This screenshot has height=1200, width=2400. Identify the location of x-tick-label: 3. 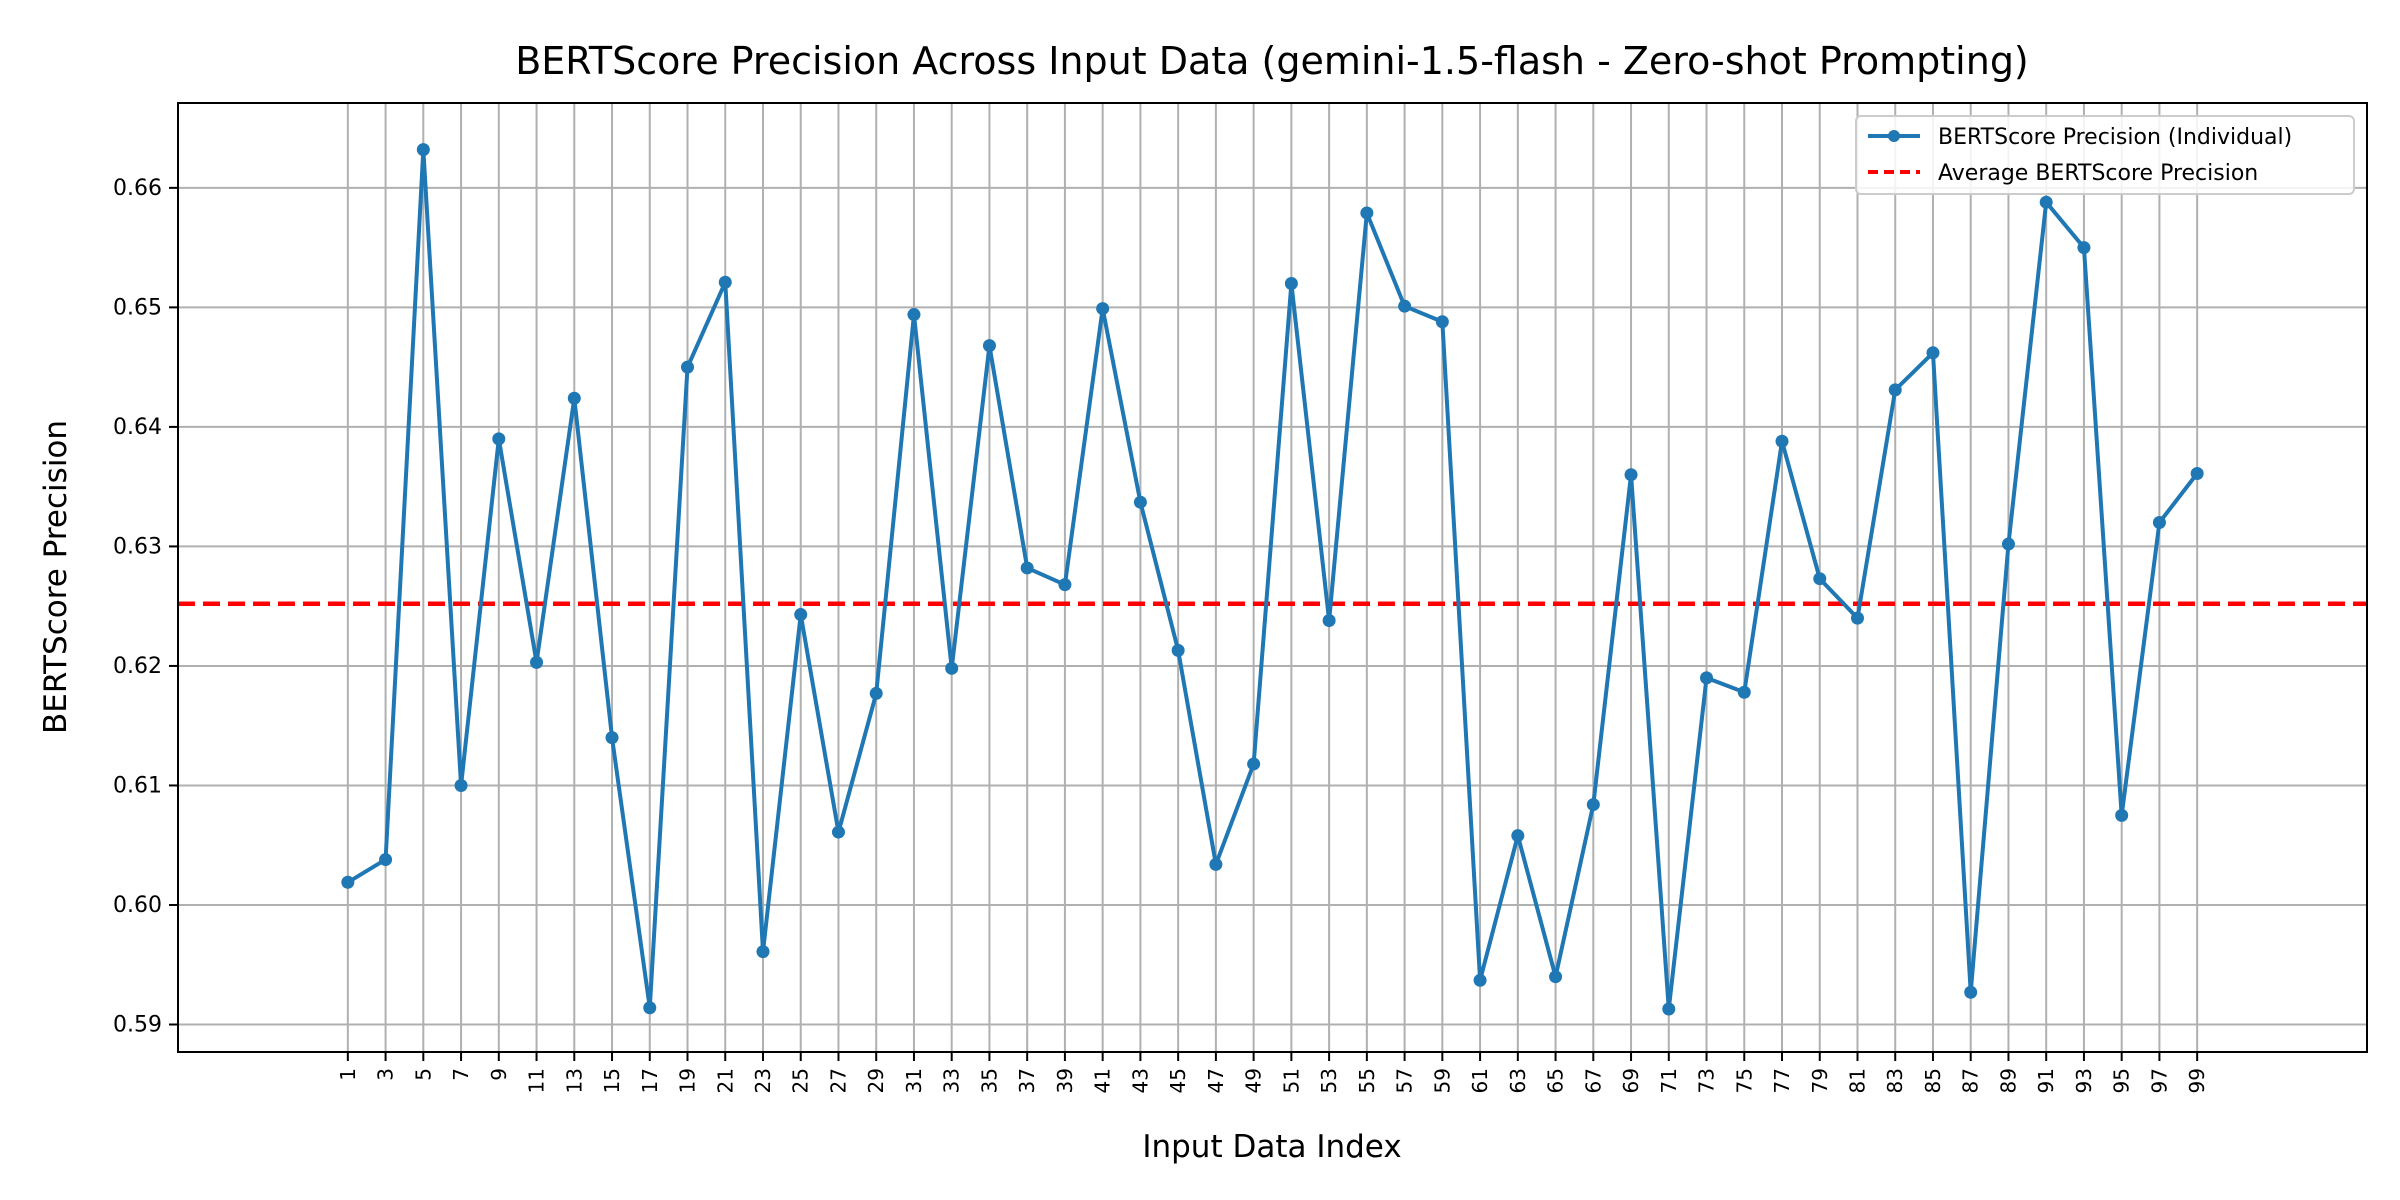
(386, 1074).